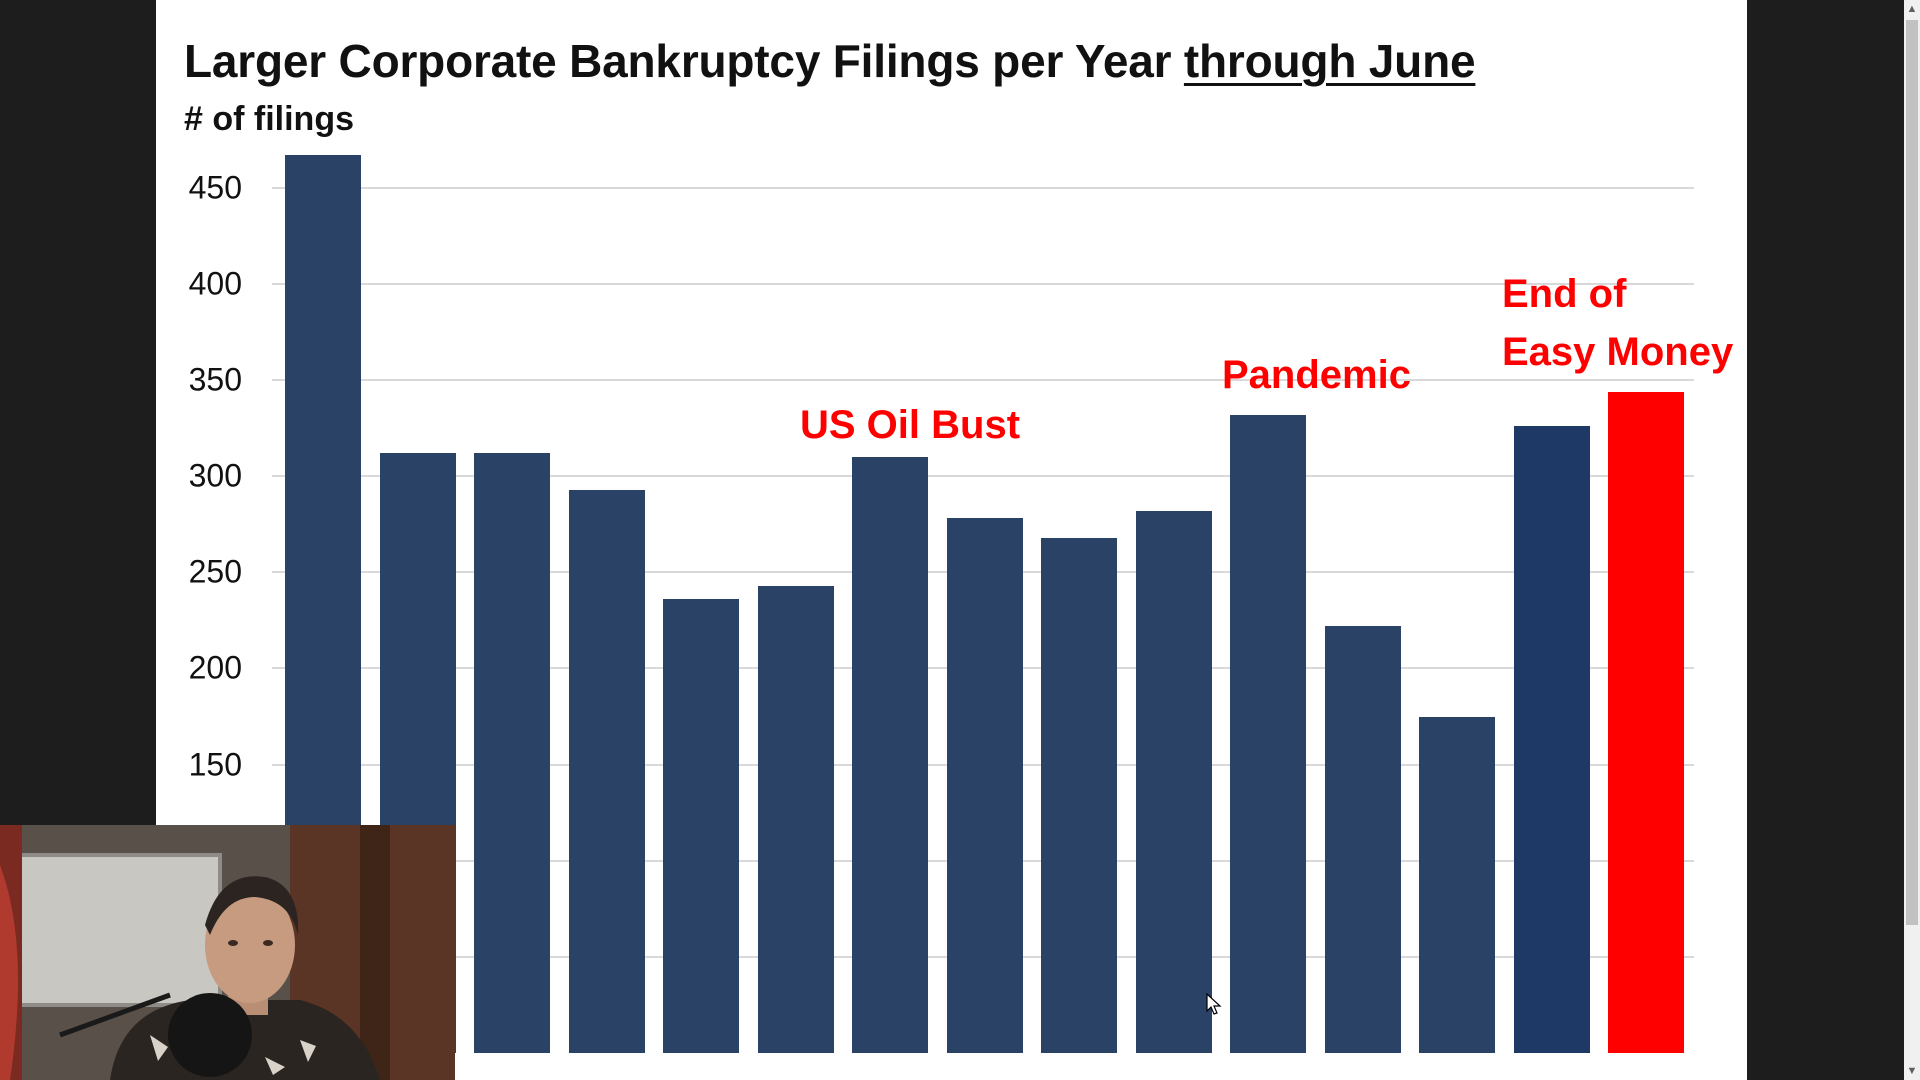 The height and width of the screenshot is (1080, 1920). What do you see at coordinates (269, 119) in the screenshot?
I see `y-axis-title: # of filings` at bounding box center [269, 119].